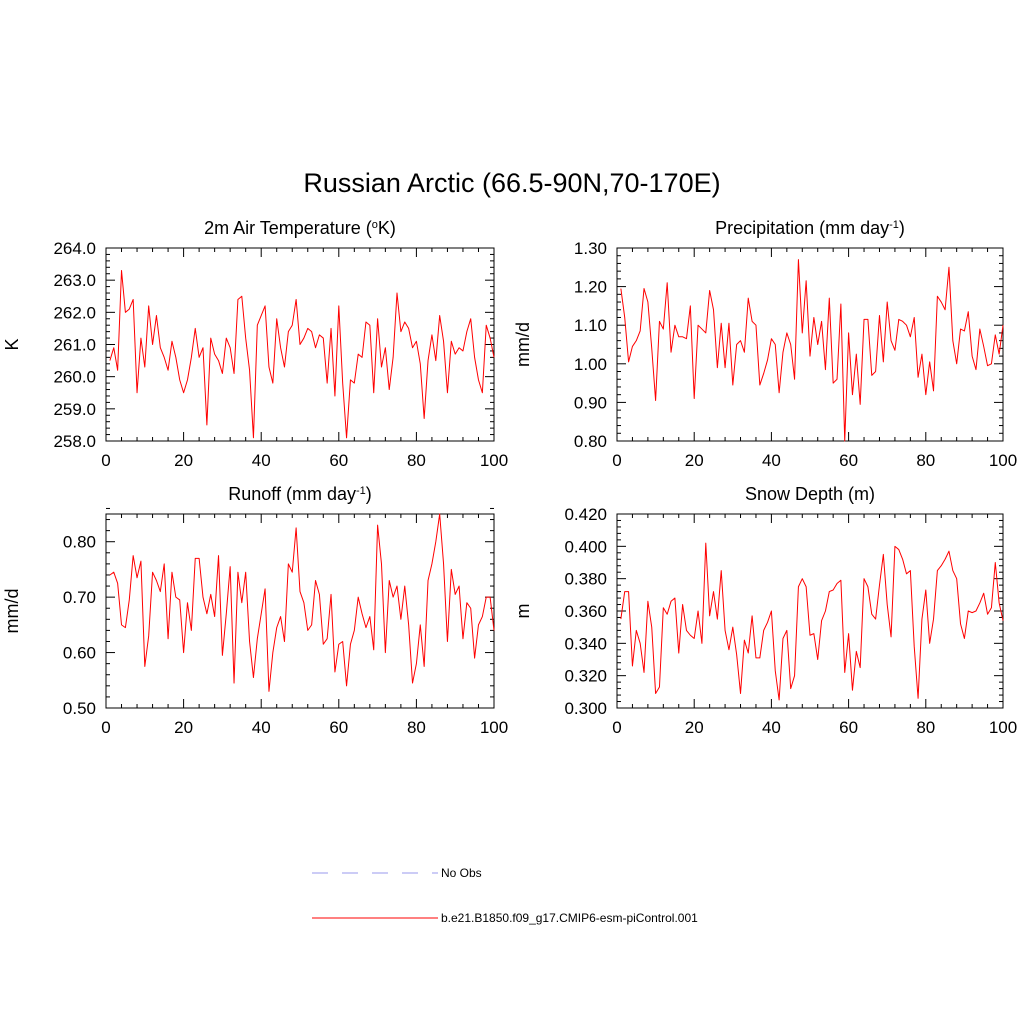 Image resolution: width=1024 pixels, height=1024 pixels. What do you see at coordinates (812, 621) in the screenshot?
I see `snow-series-line` at bounding box center [812, 621].